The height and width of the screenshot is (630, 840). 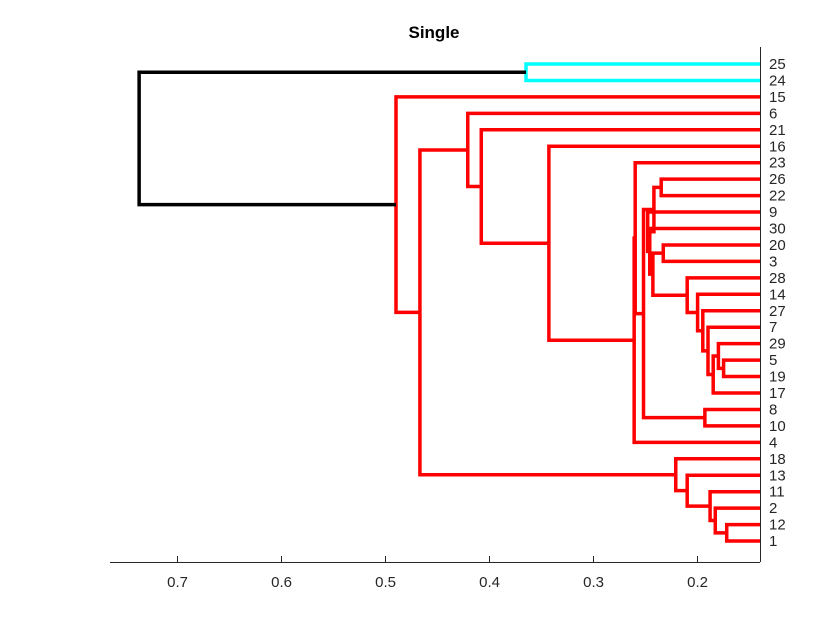 I want to click on leaf-label: 15, so click(x=777, y=97).